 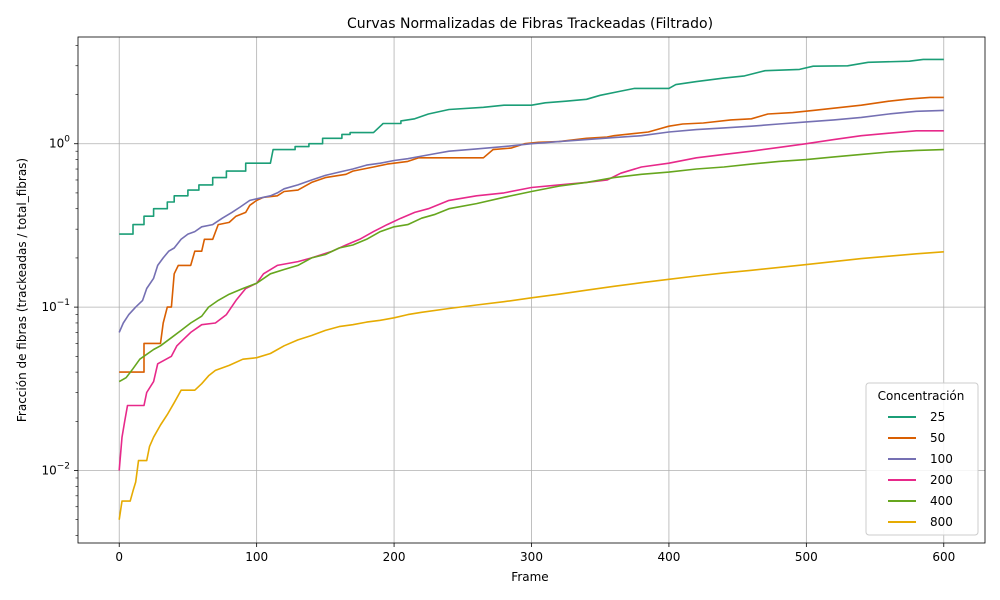 I want to click on y-tick-exponent: −1, so click(x=63, y=303).